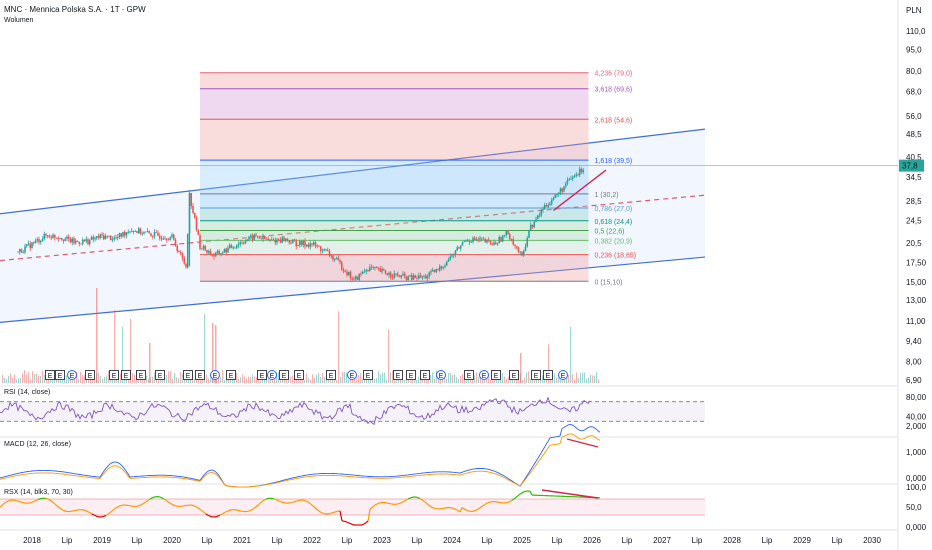 This screenshot has width=932, height=550. Describe the element at coordinates (570, 494) in the screenshot. I see `rsx-divergence-line` at that location.